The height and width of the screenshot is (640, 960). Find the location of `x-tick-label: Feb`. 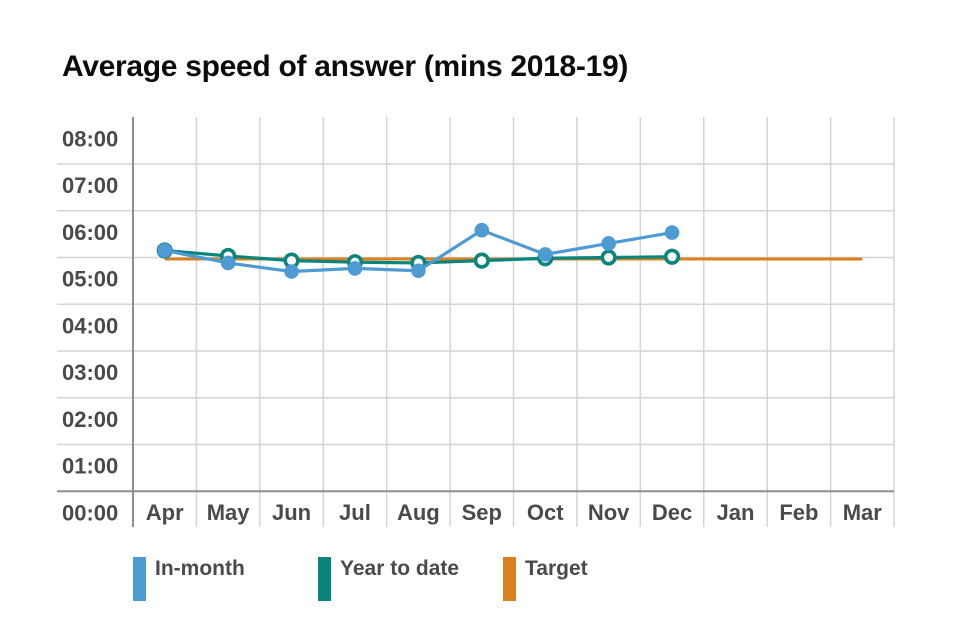

x-tick-label: Feb is located at coordinates (798, 512).